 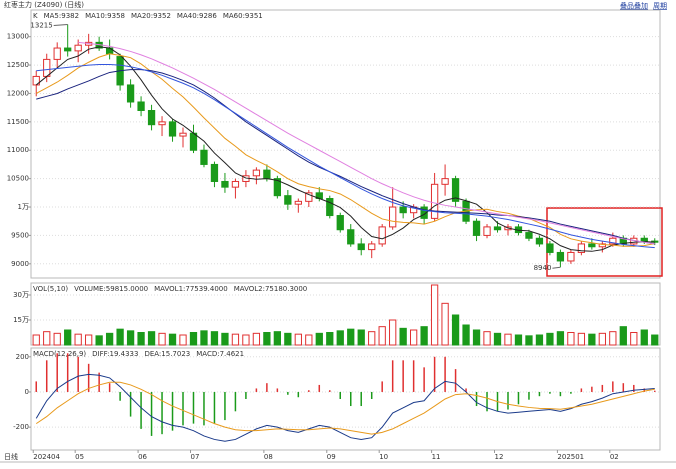 I want to click on legend-entry: MAVOL2:75180.3000, so click(x=271, y=289).